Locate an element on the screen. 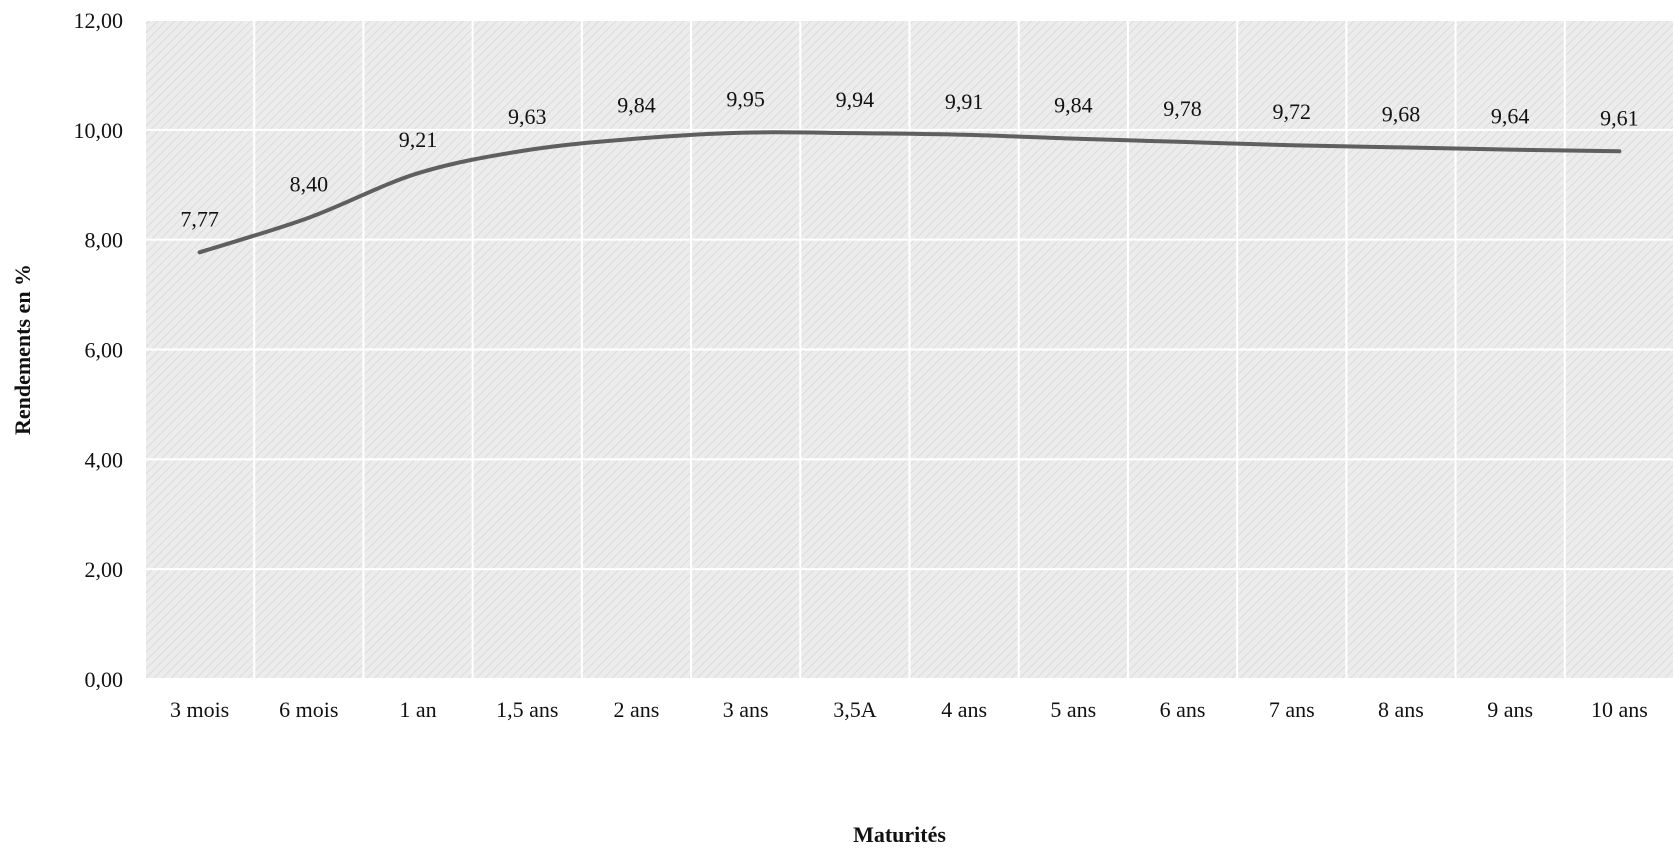  x-tick-label: 5 ans is located at coordinates (1073, 709).